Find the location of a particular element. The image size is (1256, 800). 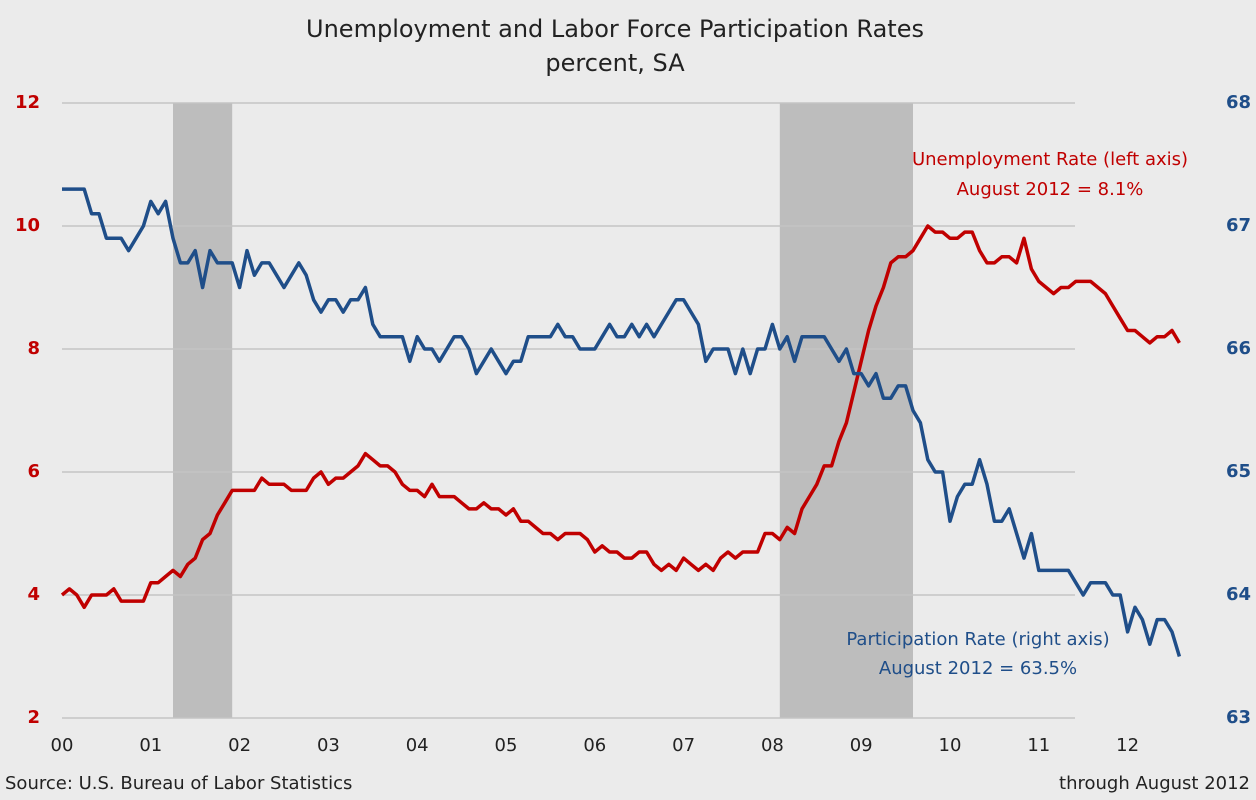

series-annotation: August 2012 = 8.1% is located at coordinates (1050, 189).